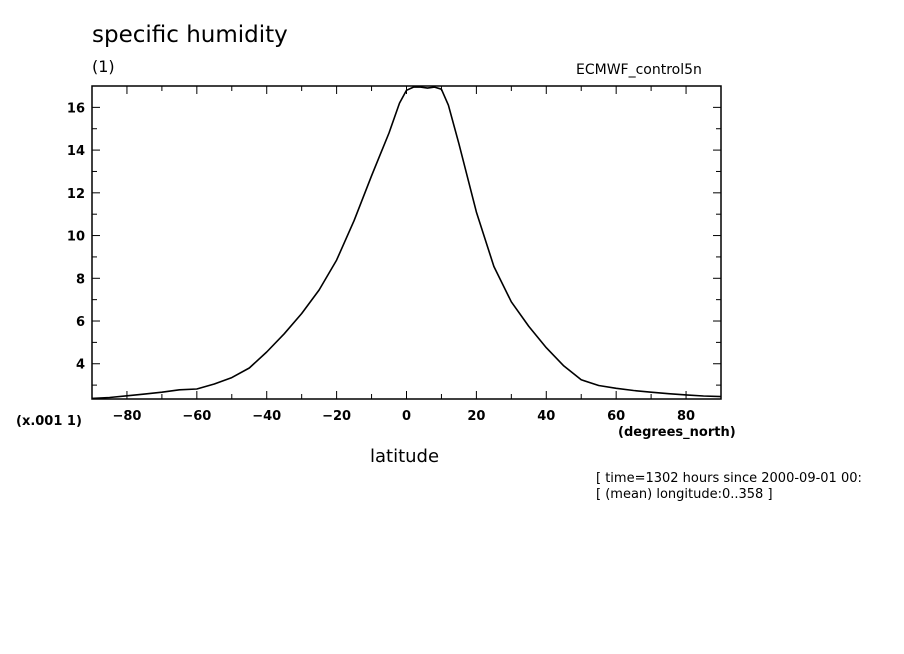 The width and height of the screenshot is (904, 654). What do you see at coordinates (476, 416) in the screenshot?
I see `x-tick-label: 20` at bounding box center [476, 416].